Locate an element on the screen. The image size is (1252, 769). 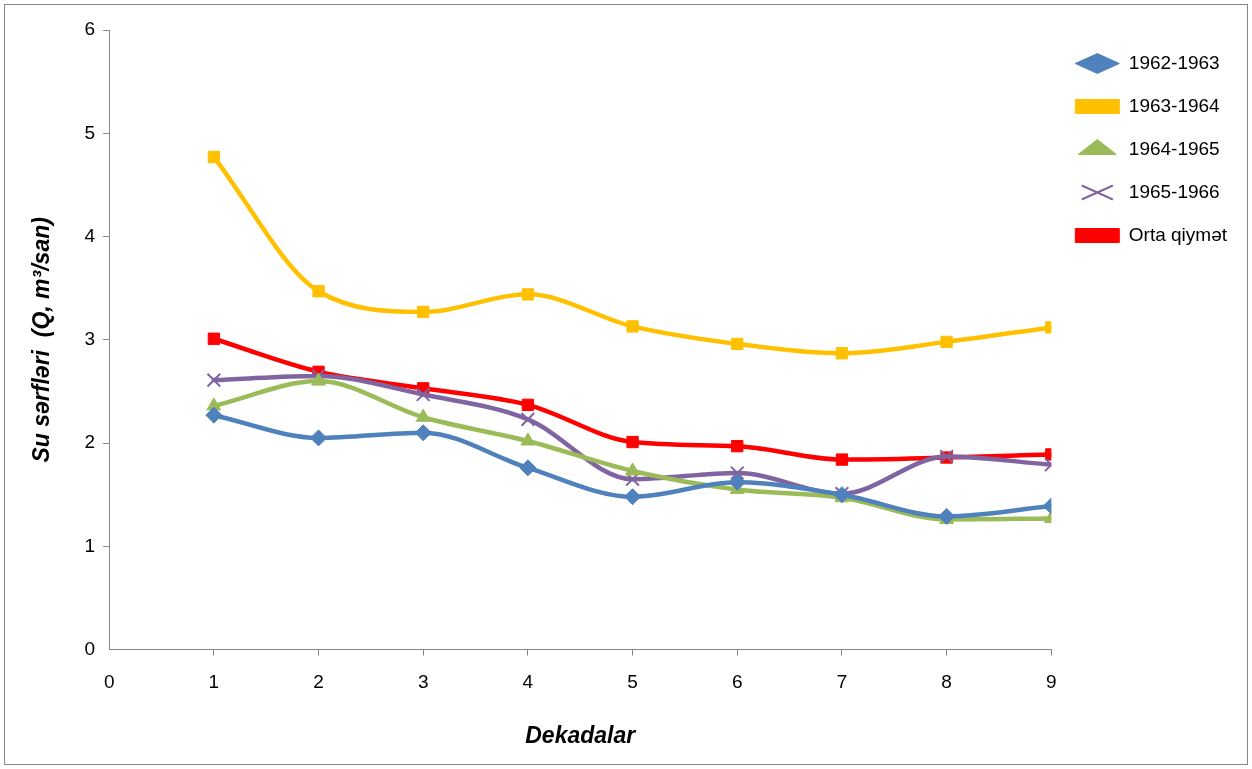
legend-label: 1962-1963 is located at coordinates (1174, 62).